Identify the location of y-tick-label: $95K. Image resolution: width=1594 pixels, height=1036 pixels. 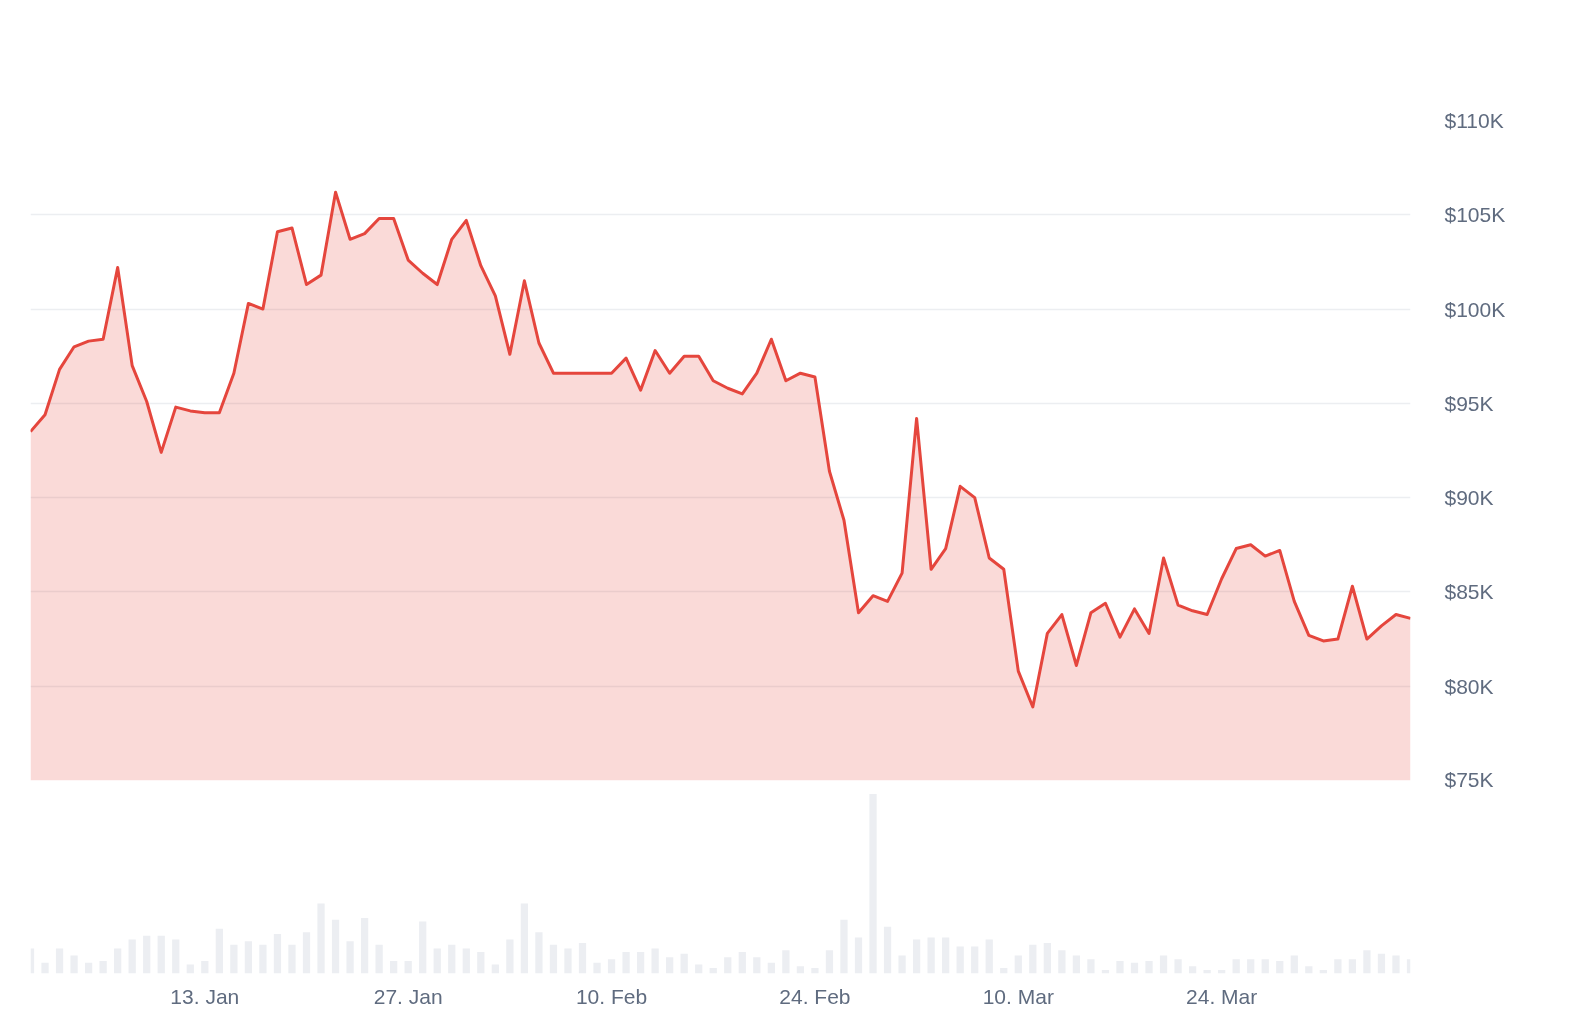
(1469, 403).